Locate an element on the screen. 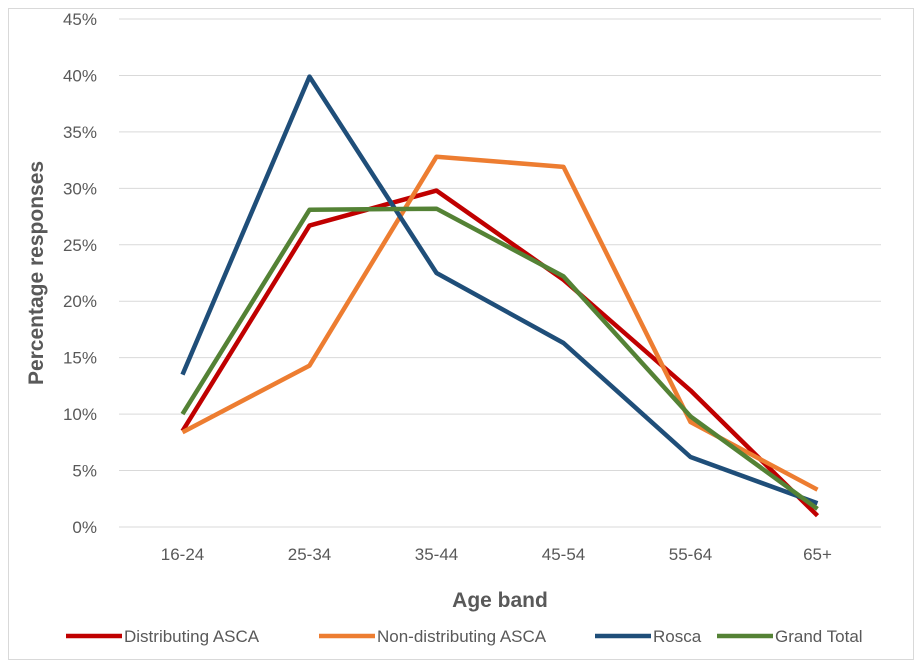 The height and width of the screenshot is (668, 924). x-tick-label: 55-64 is located at coordinates (690, 554).